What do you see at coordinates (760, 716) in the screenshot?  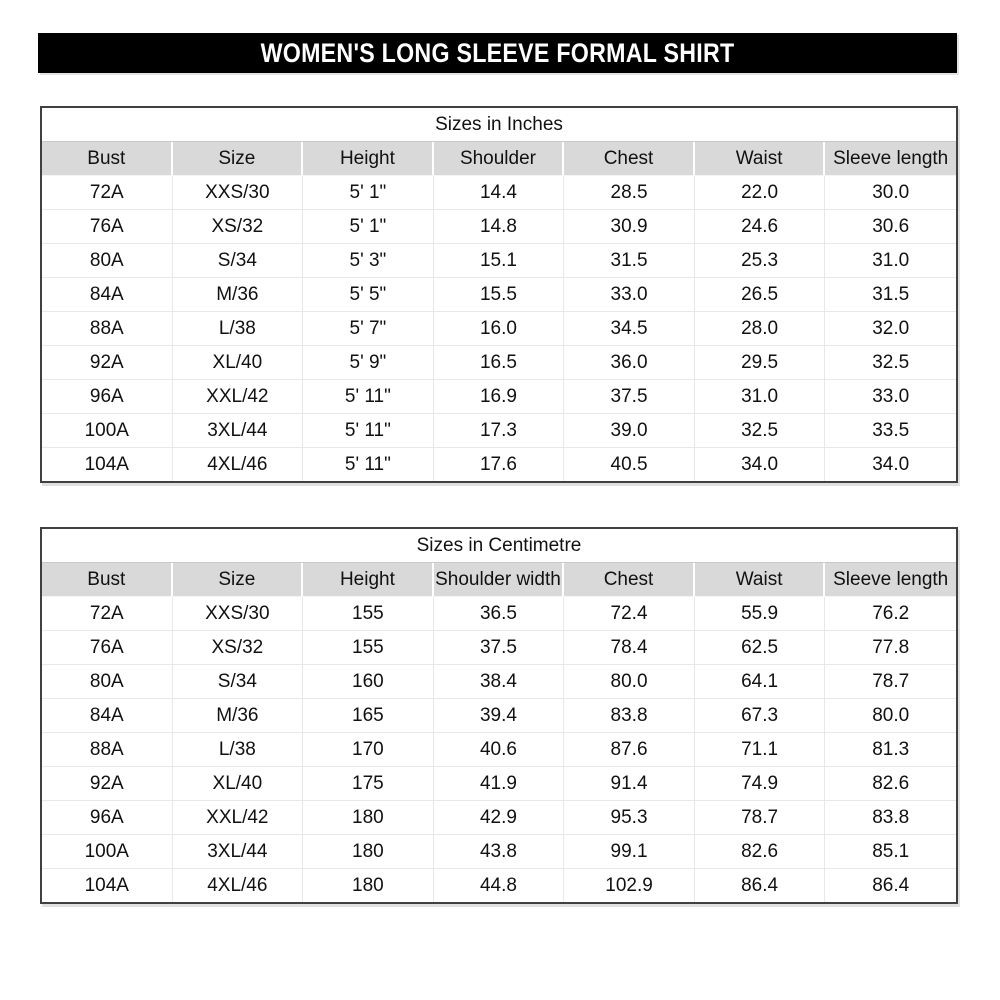 I see `data-cell: 67.3` at bounding box center [760, 716].